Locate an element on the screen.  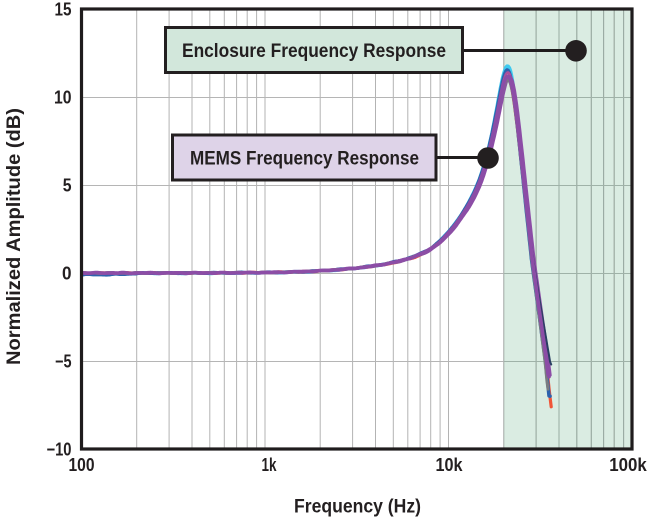
svg-text: 10k is located at coordinates (450, 465).